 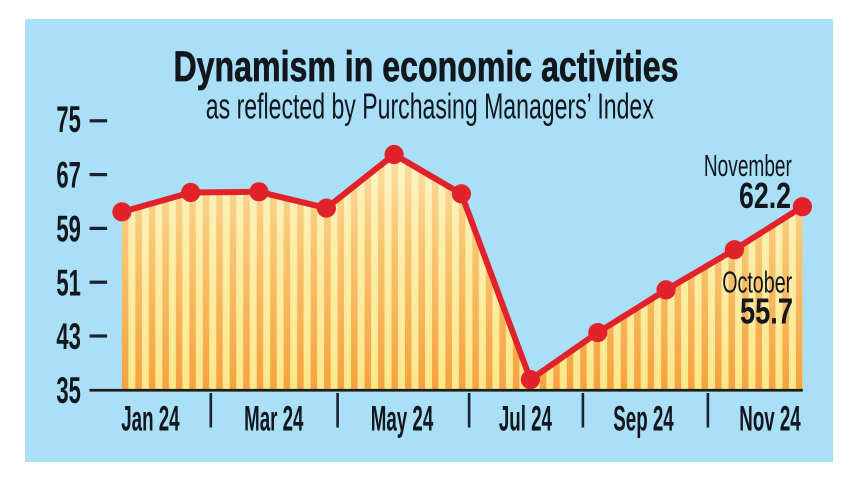 What do you see at coordinates (68, 229) in the screenshot?
I see `svg-text: 59` at bounding box center [68, 229].